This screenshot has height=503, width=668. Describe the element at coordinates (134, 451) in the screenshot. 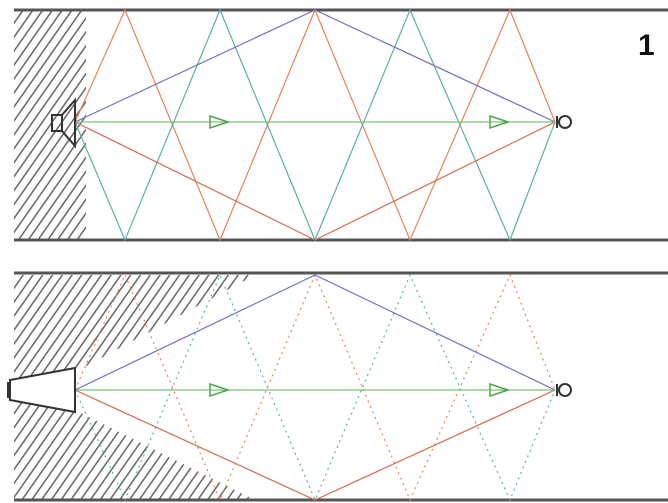

I see `hatched-horn-bottom` at that location.